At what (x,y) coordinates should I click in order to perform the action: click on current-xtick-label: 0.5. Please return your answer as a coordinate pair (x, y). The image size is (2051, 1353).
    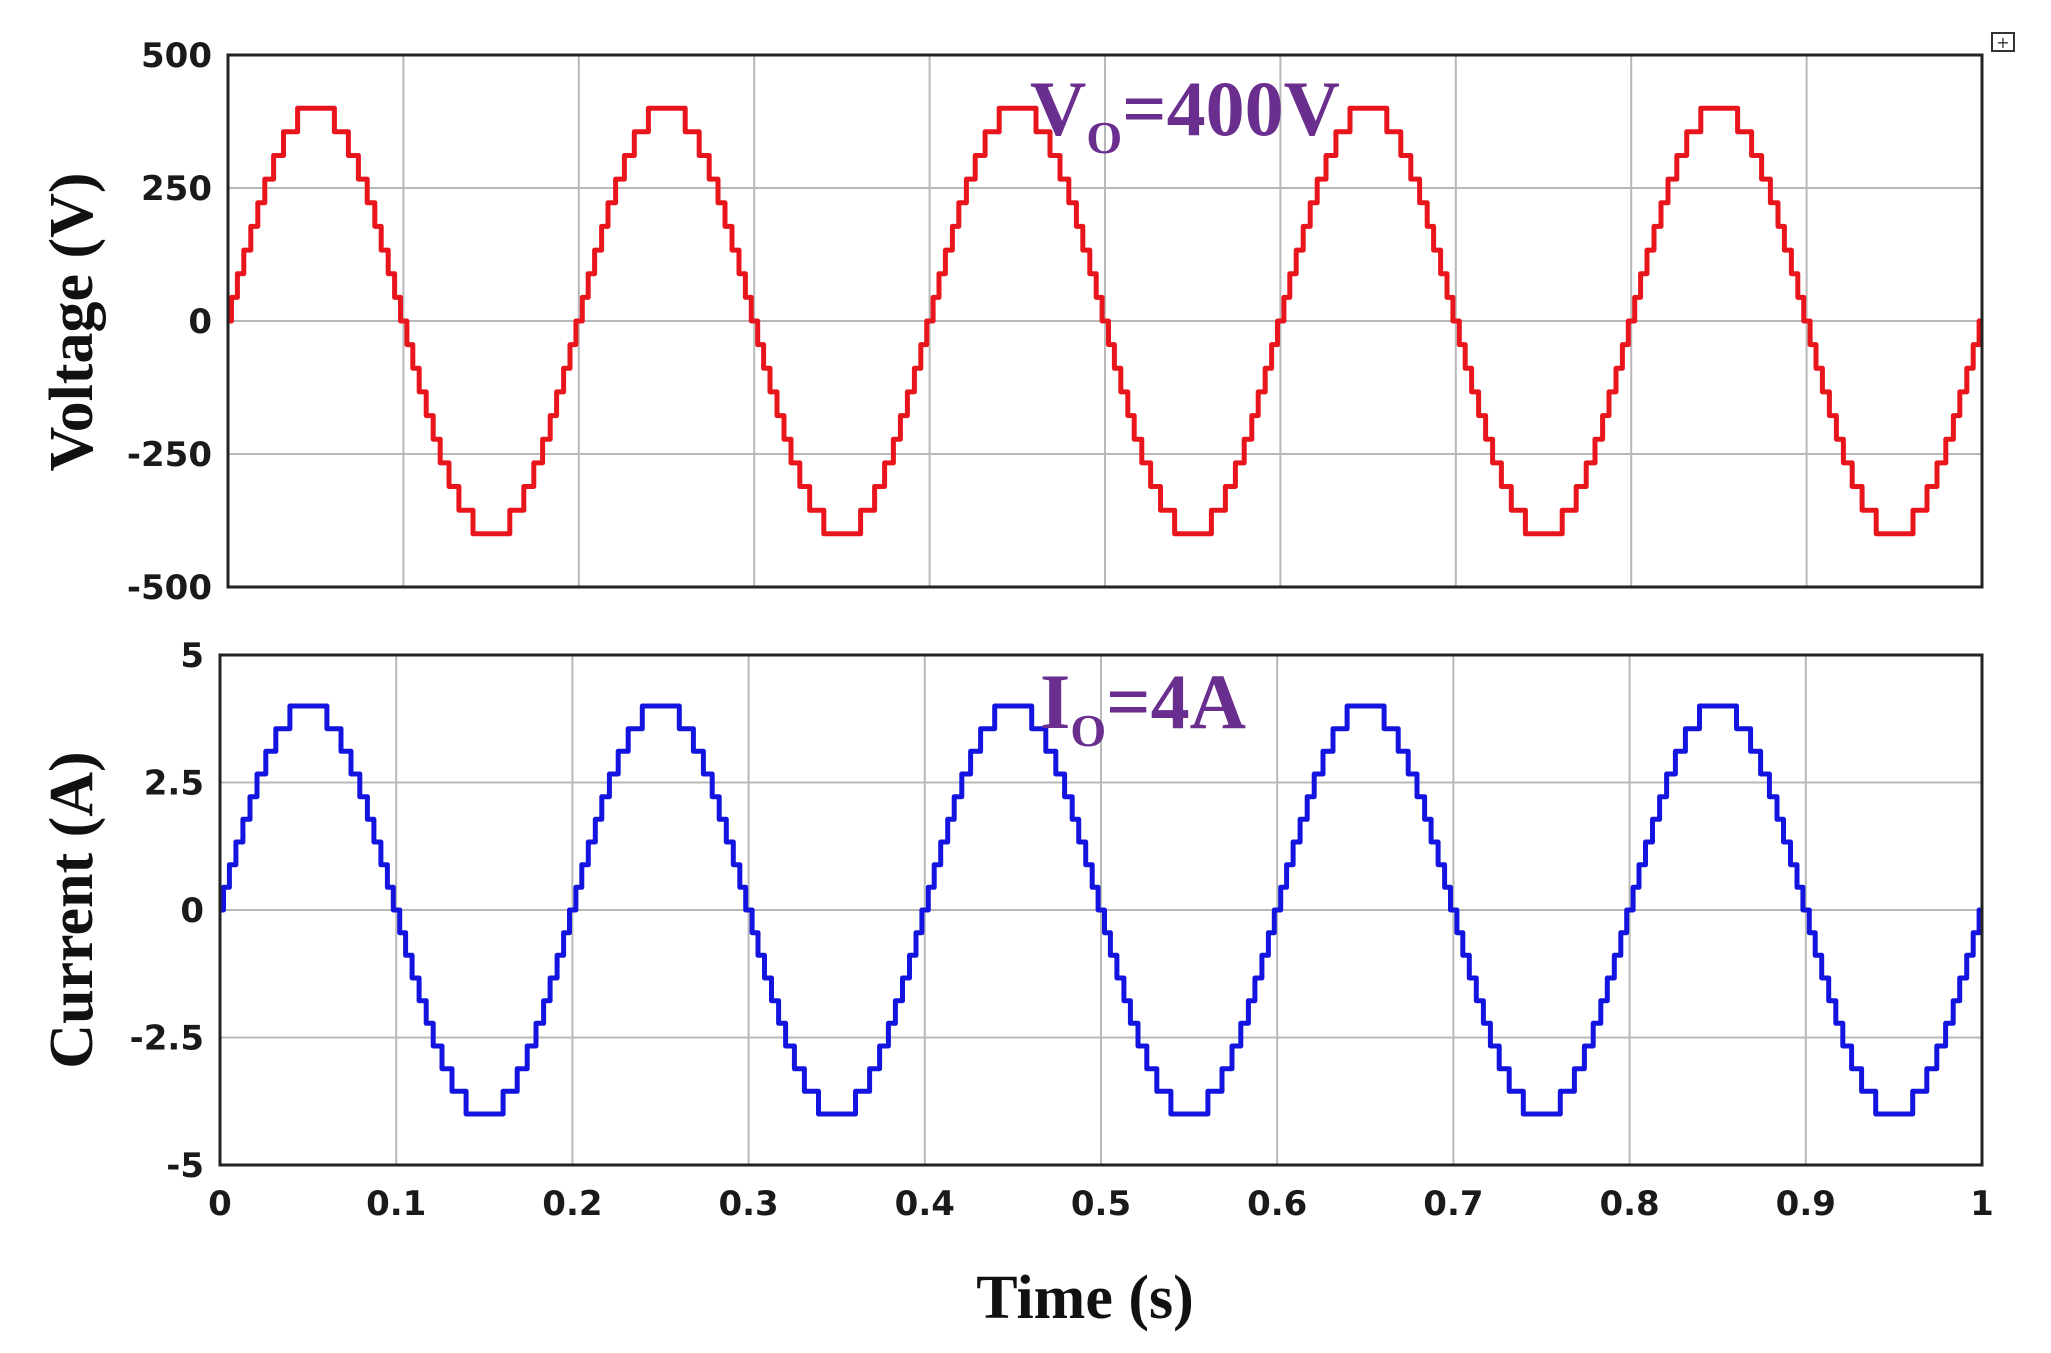
    Looking at the image, I should click on (1101, 1204).